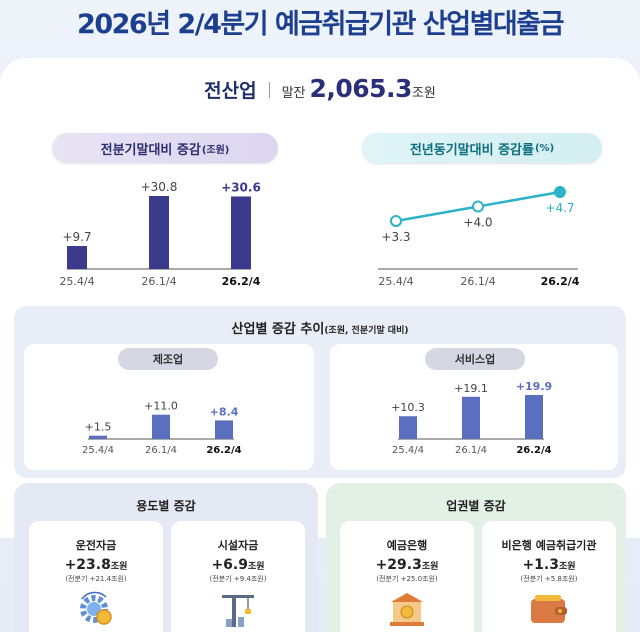 This screenshot has height=632, width=640. I want to click on data-label: +9.7, so click(76, 237).